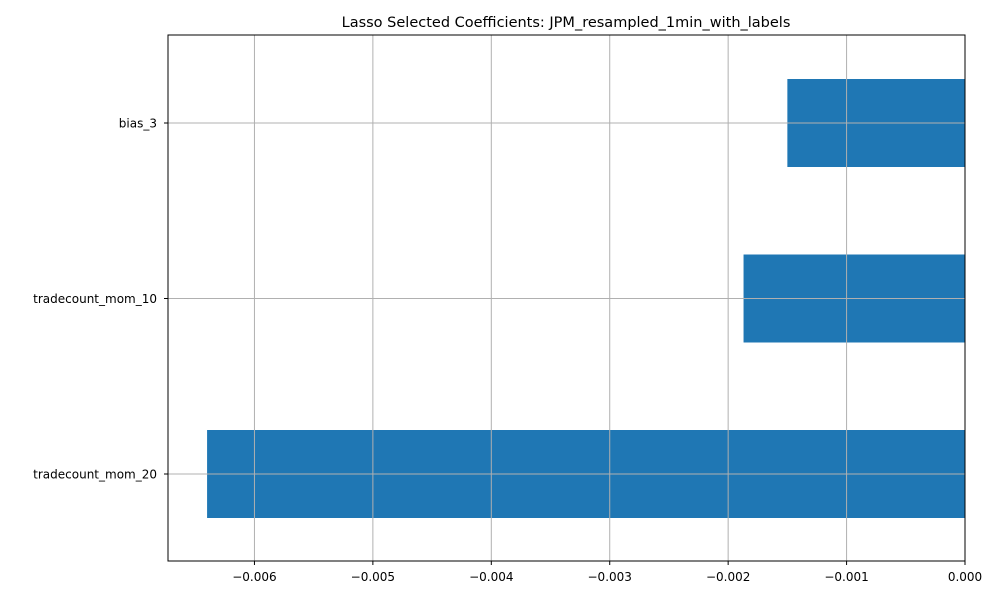 The width and height of the screenshot is (1000, 604). What do you see at coordinates (846, 577) in the screenshot?
I see `x-tick-label: −0.001` at bounding box center [846, 577].